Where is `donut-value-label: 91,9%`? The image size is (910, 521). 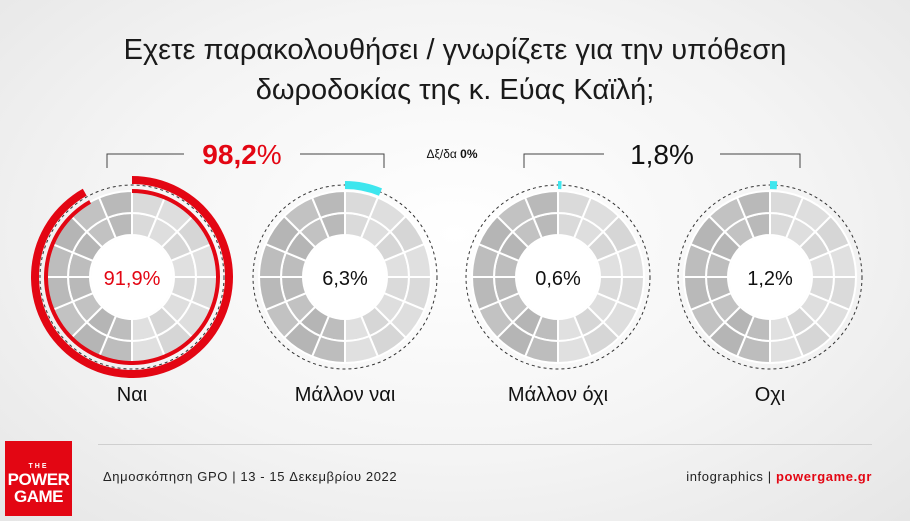
donut-value-label: 91,9% is located at coordinates (132, 279).